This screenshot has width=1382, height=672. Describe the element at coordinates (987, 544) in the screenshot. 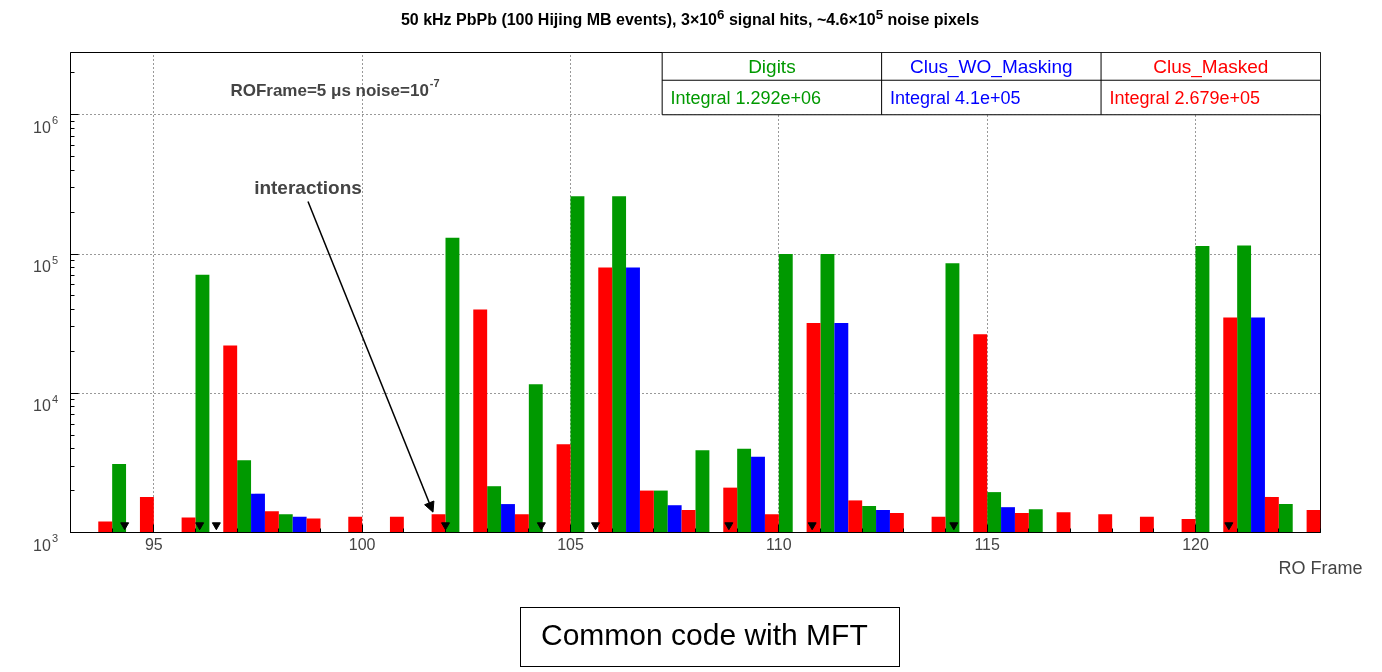

I see `x-tick-label: 115` at that location.